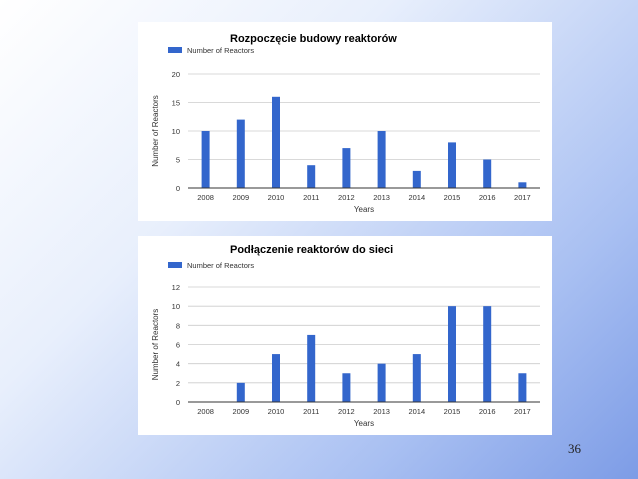  I want to click on chart-0-legend-swatch, so click(175, 50).